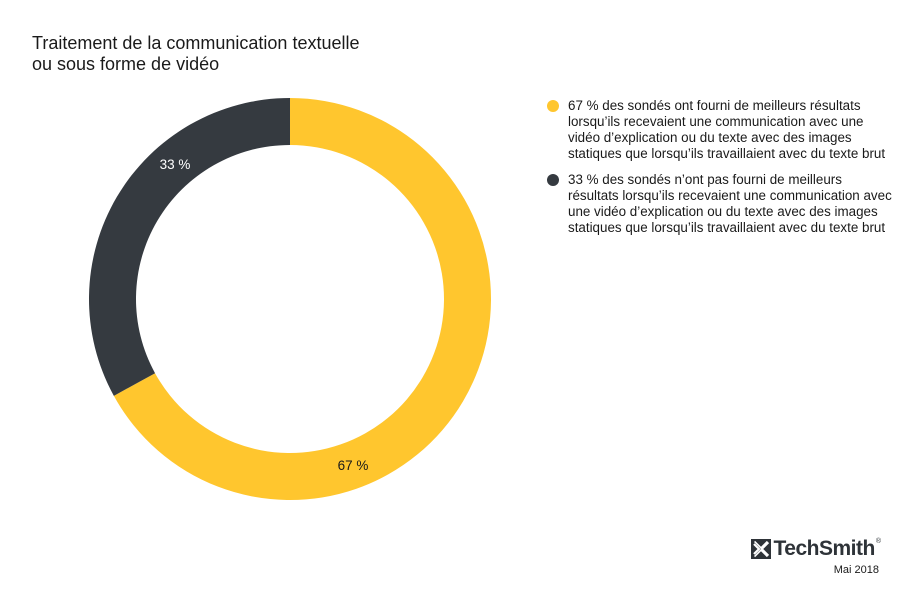 This screenshot has height=592, width=903. Describe the element at coordinates (760, 549) in the screenshot. I see `techsmith-x-logo-icon` at that location.